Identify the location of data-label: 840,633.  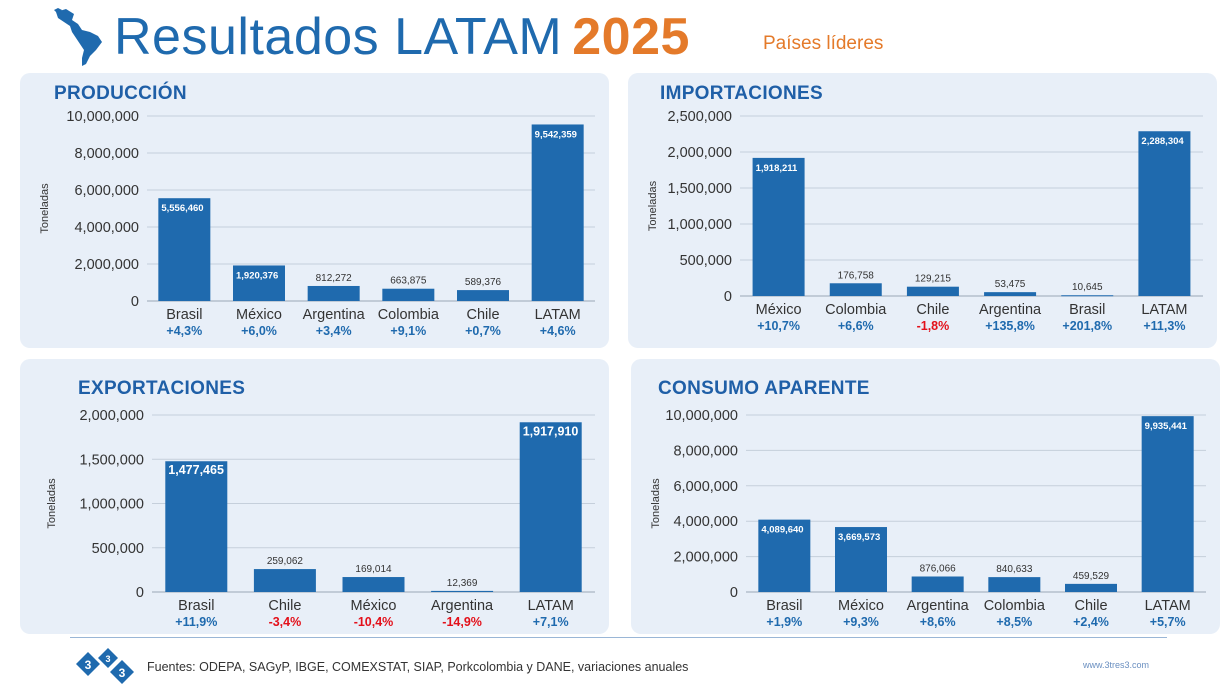
(1014, 569).